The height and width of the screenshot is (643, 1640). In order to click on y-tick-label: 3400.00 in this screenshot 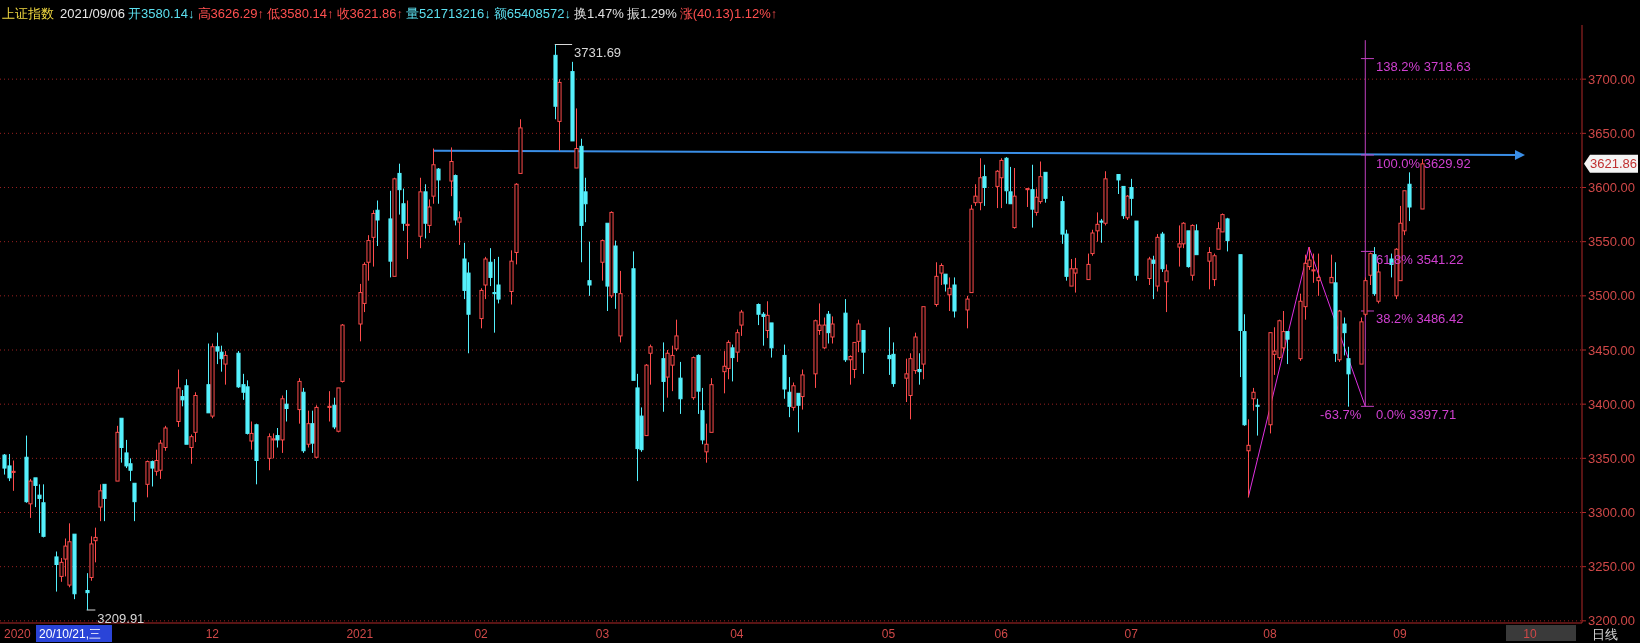, I will do `click(1611, 404)`.